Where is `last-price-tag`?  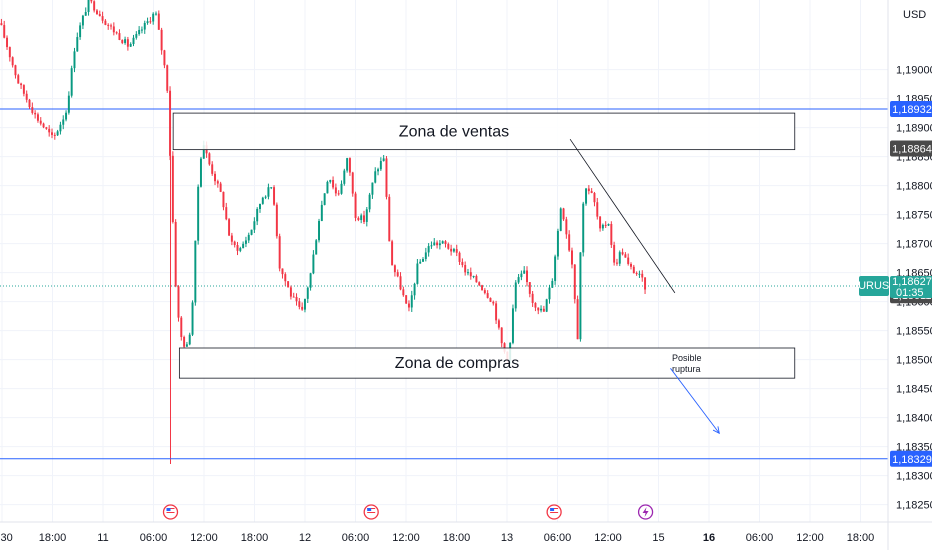
last-price-tag is located at coordinates (911, 286).